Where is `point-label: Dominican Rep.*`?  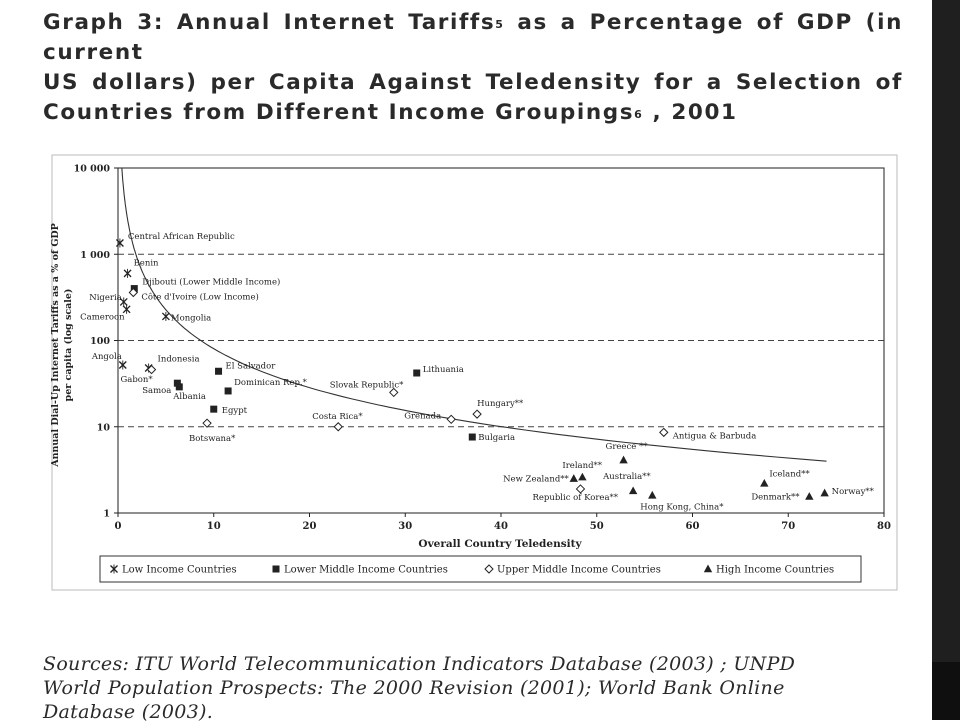 point-label: Dominican Rep.* is located at coordinates (270, 383).